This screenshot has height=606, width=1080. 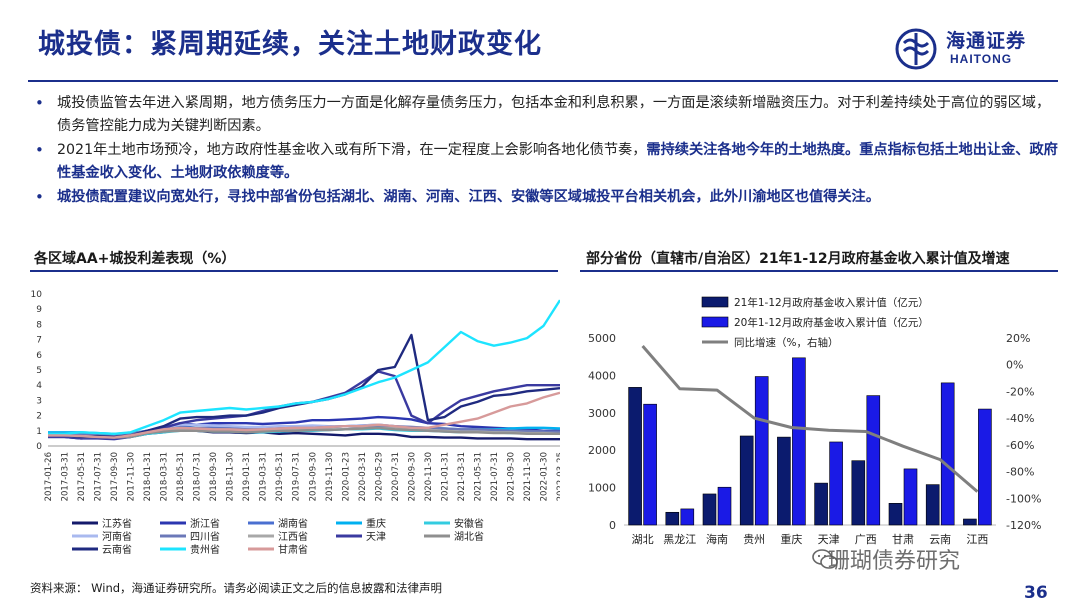 What do you see at coordinates (376, 523) in the screenshot?
I see `legend-label: 重庆` at bounding box center [376, 523].